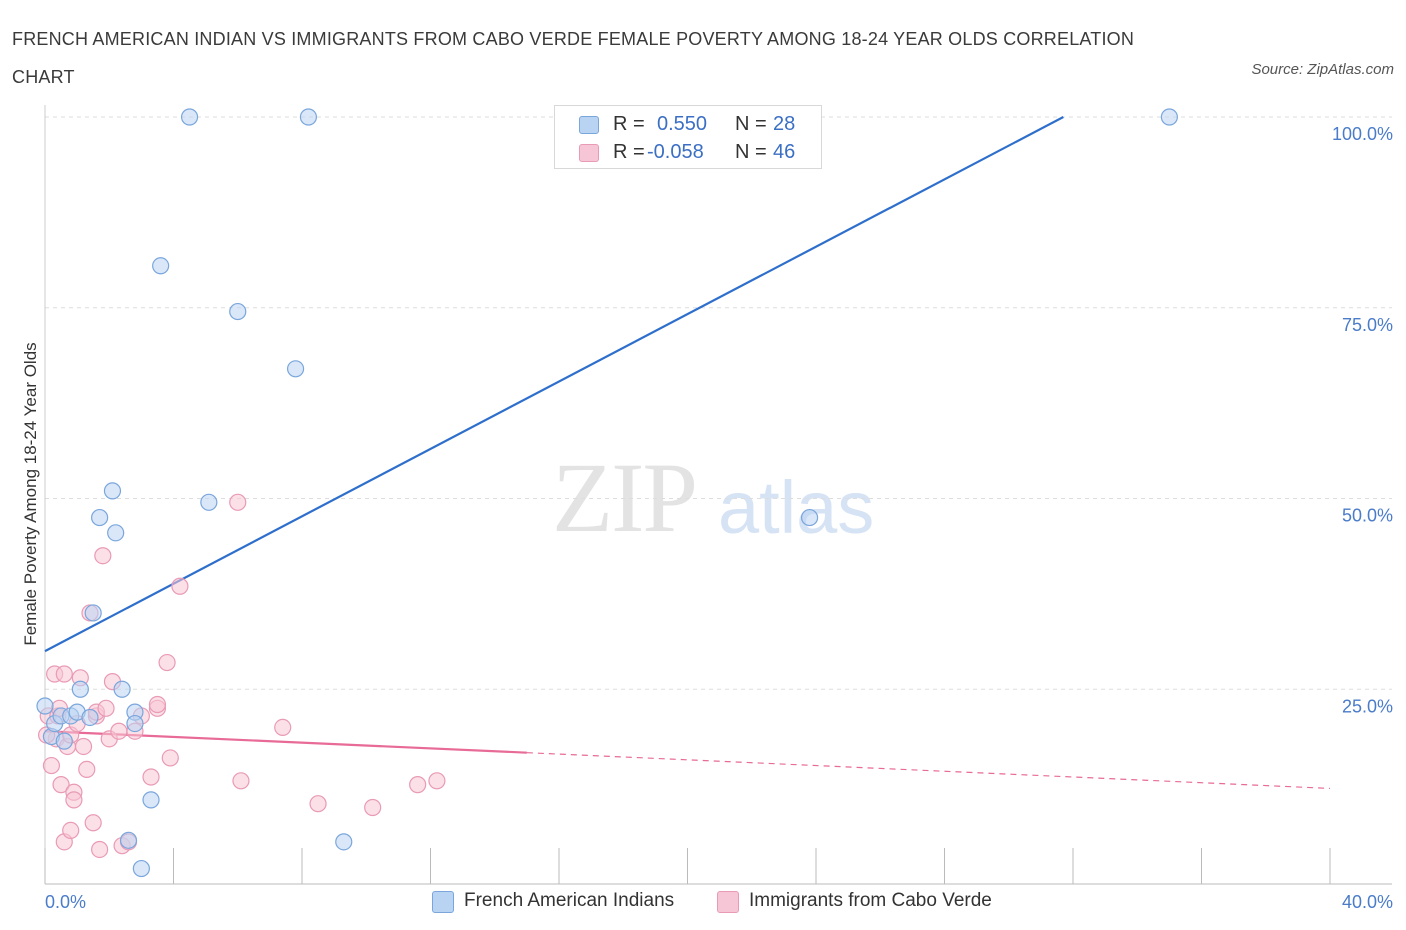 This screenshot has width=1406, height=930. Describe the element at coordinates (784, 124) in the screenshot. I see `legend-n-value-blue: 28` at that location.